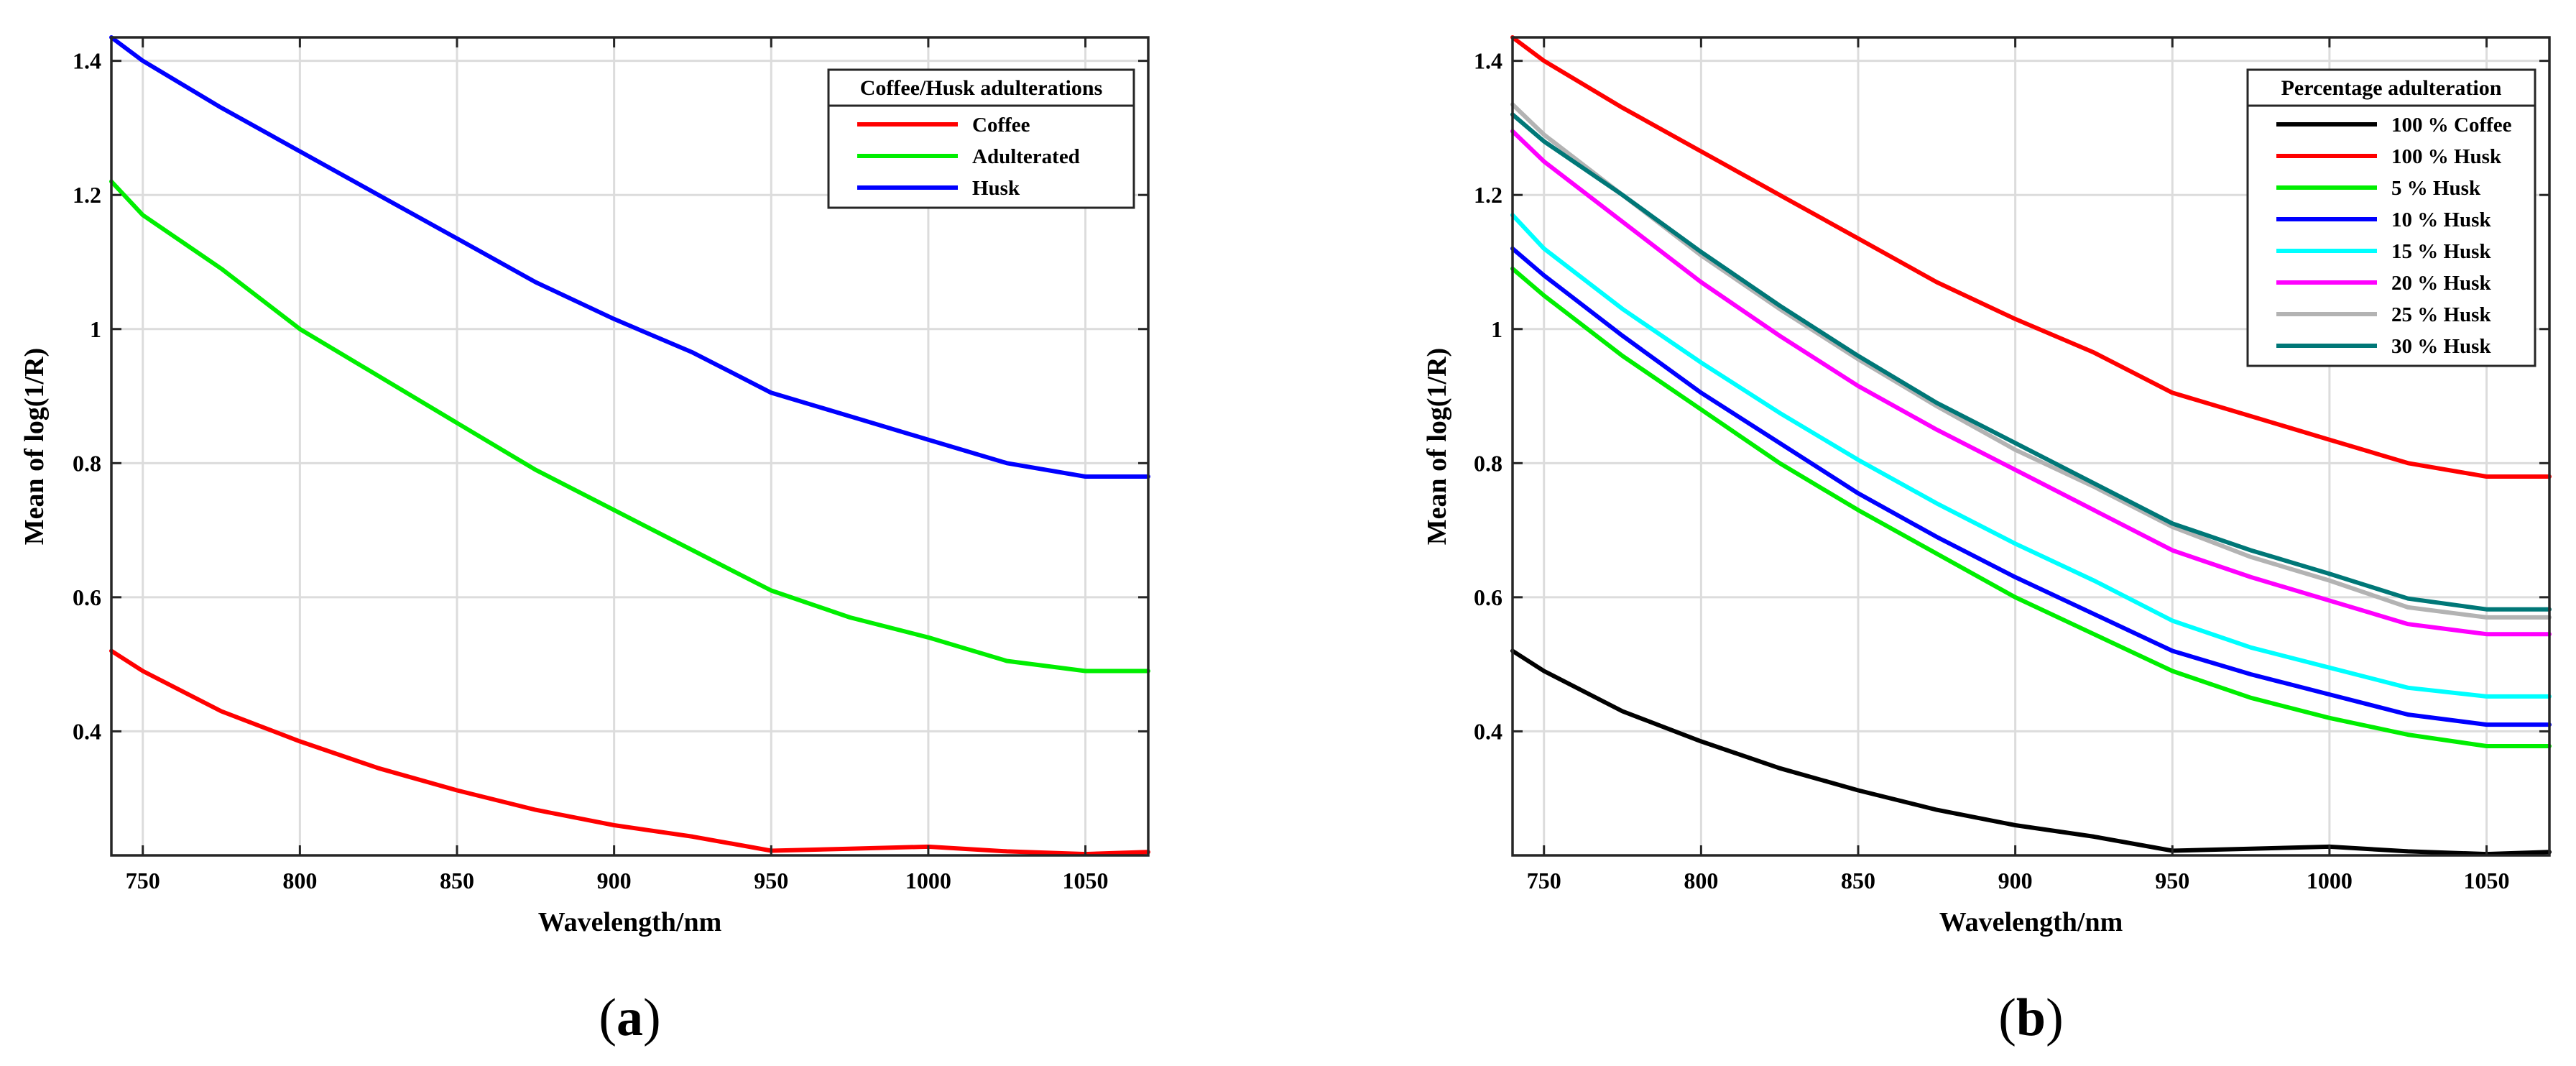 The height and width of the screenshot is (1066, 2576). What do you see at coordinates (996, 189) in the screenshot?
I see `legend-label: Husk` at bounding box center [996, 189].